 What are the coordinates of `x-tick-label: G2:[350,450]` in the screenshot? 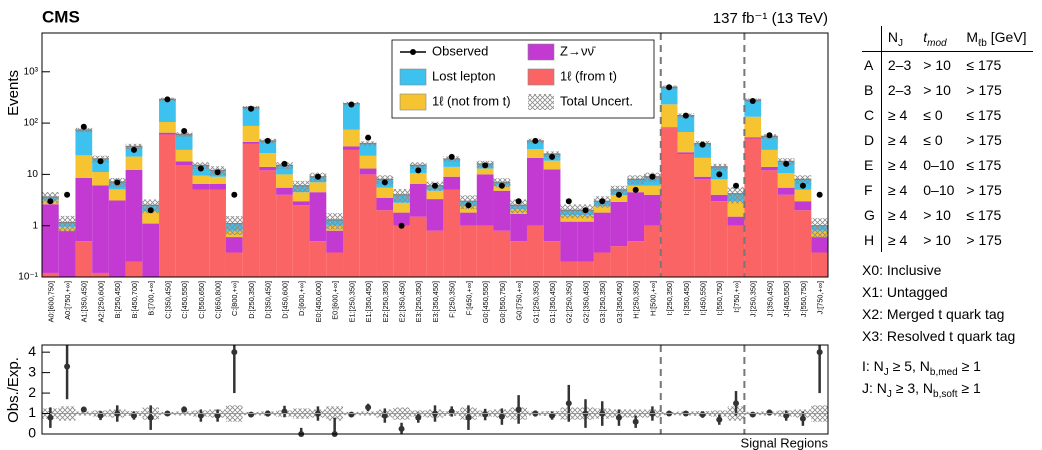 It's located at (585, 302).